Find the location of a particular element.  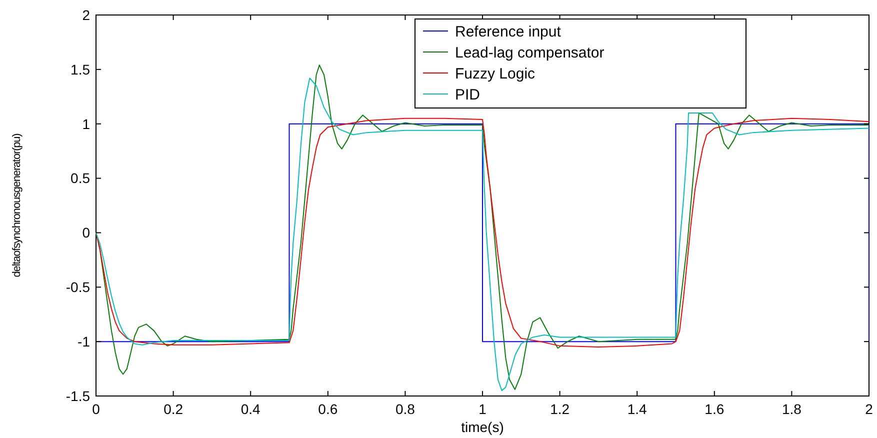

x-tick-label: 1.2 is located at coordinates (560, 409).